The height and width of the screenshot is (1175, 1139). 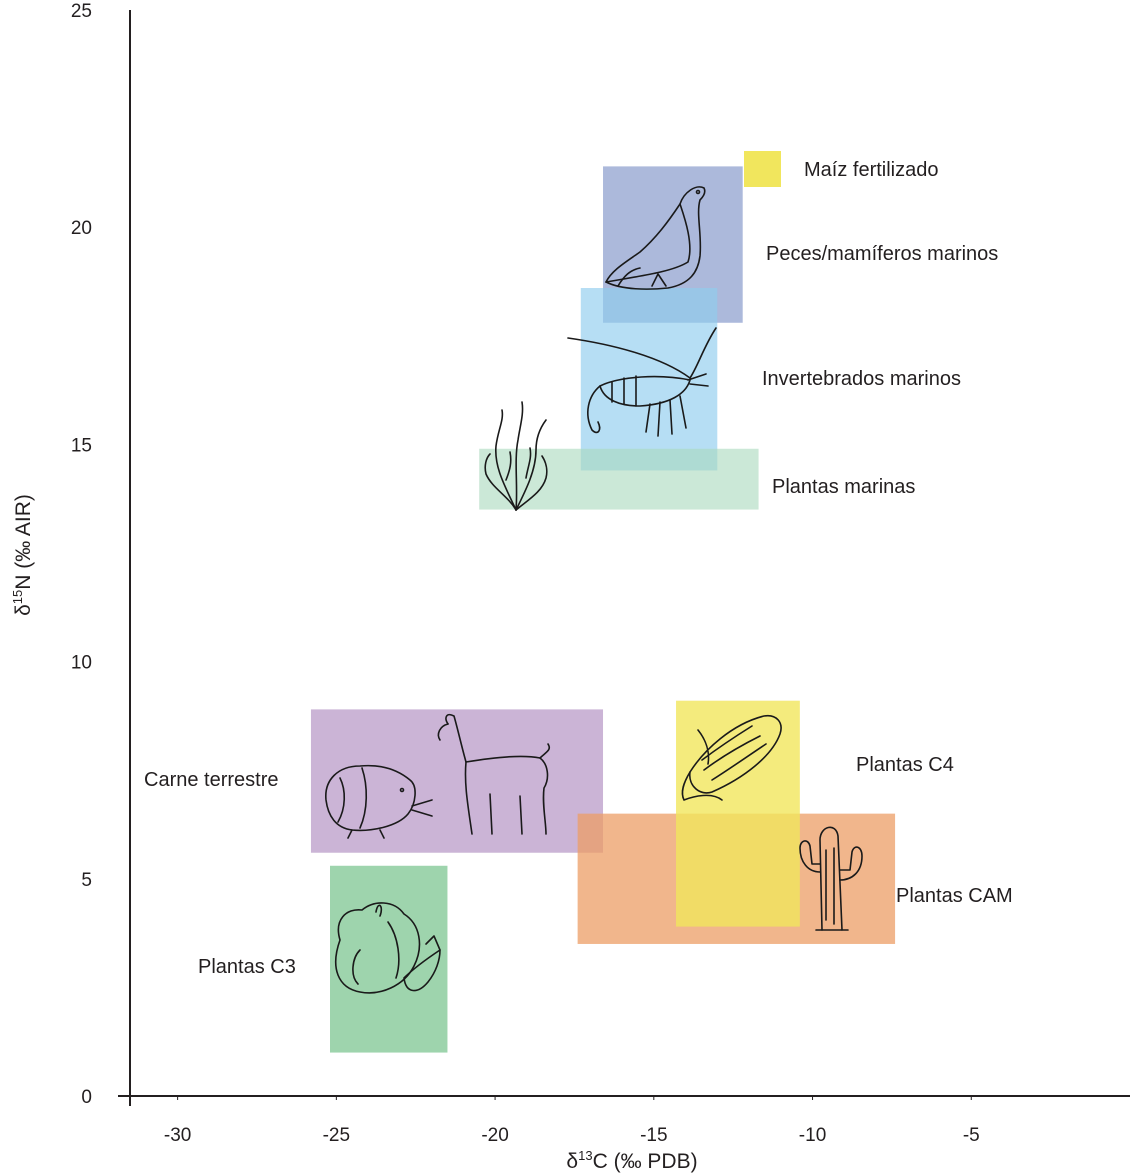 What do you see at coordinates (22, 555) in the screenshot?
I see `y-axis-title: δ15N (‰ AIR)` at bounding box center [22, 555].